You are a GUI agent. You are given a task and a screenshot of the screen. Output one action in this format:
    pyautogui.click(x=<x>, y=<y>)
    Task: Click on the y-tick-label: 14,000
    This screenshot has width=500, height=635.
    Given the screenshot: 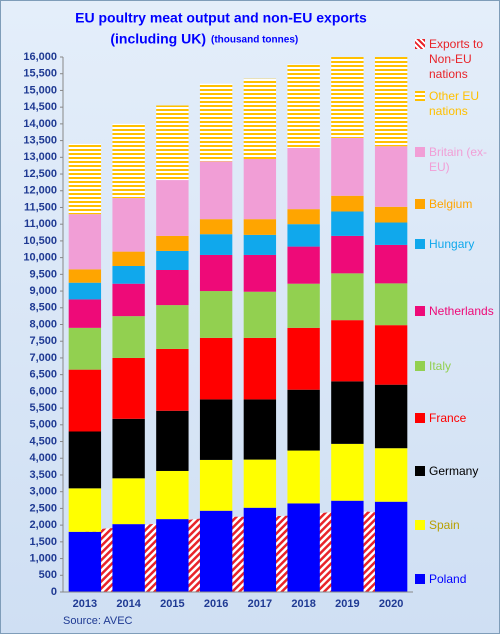 What is the action you would take?
    pyautogui.click(x=40, y=124)
    